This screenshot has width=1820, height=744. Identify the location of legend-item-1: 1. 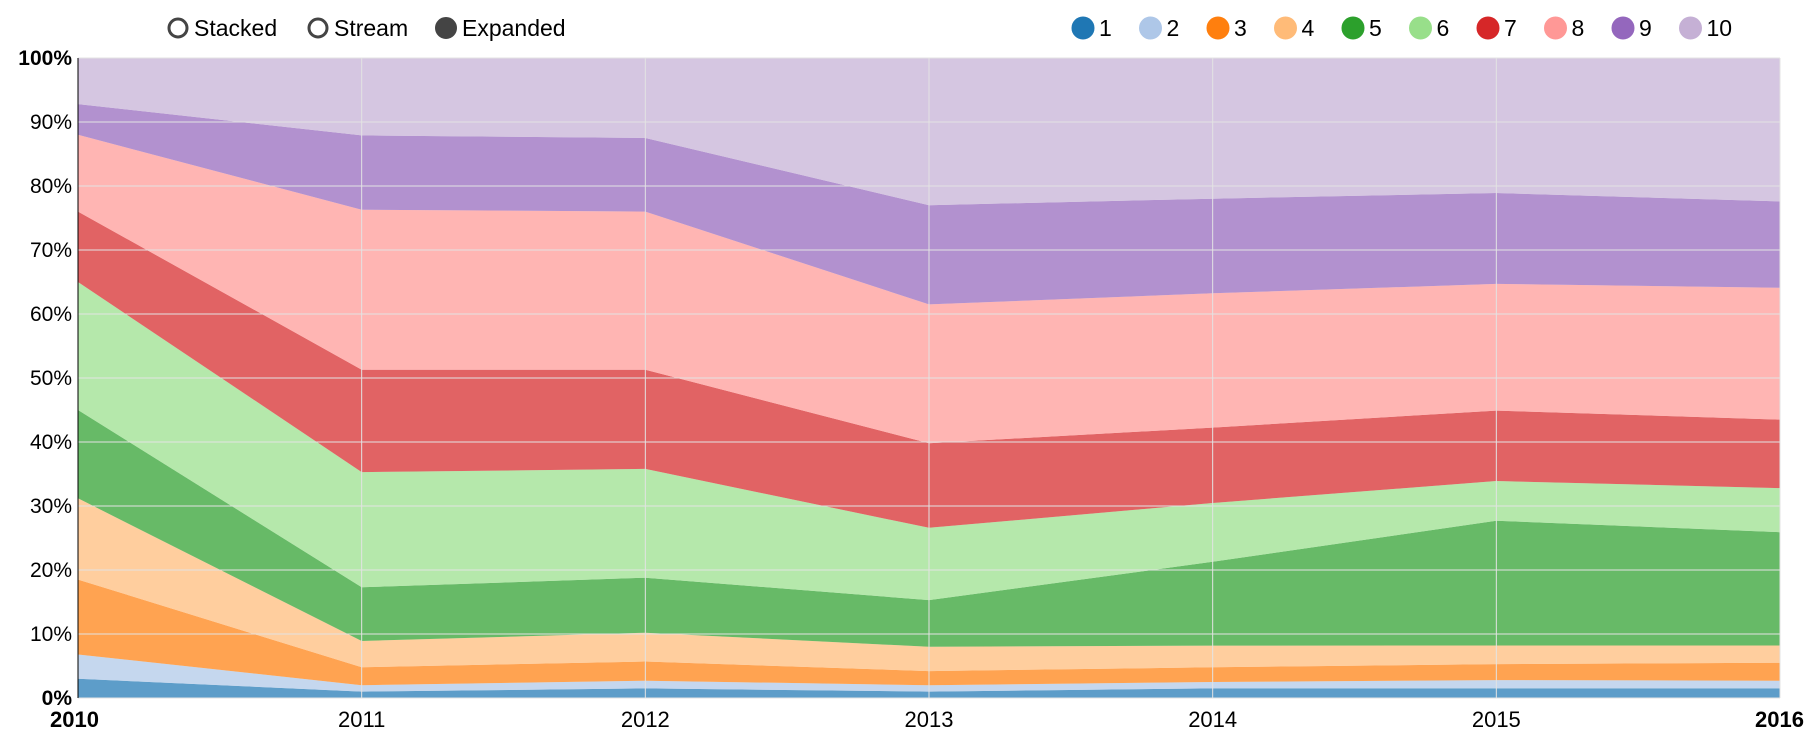
(1091, 28).